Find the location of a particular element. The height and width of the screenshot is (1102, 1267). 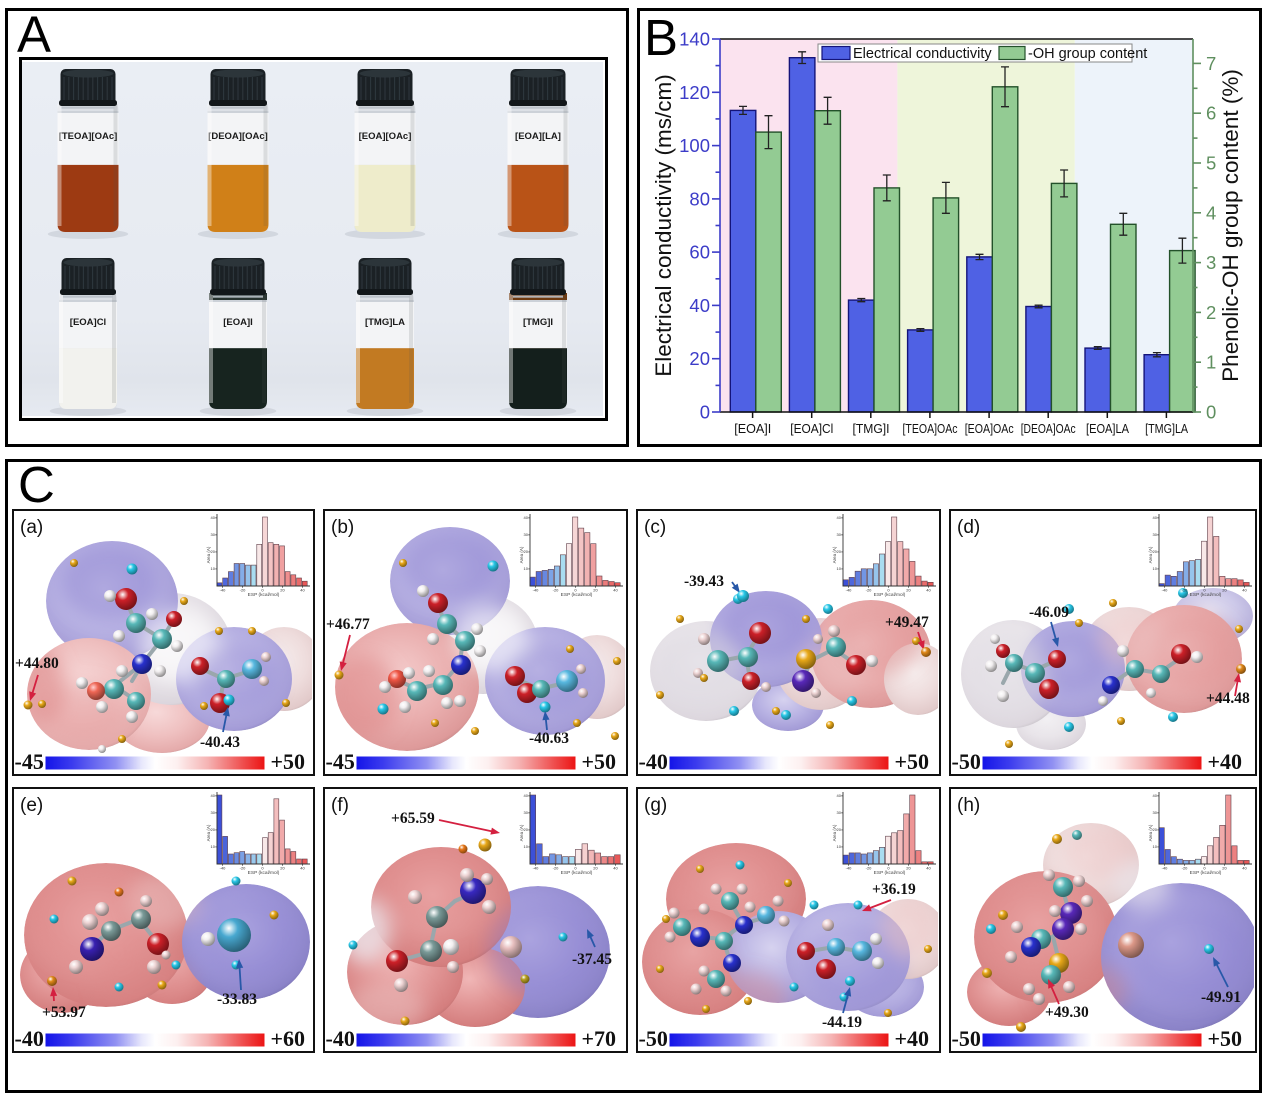

svg-text: -39.43 is located at coordinates (704, 581).